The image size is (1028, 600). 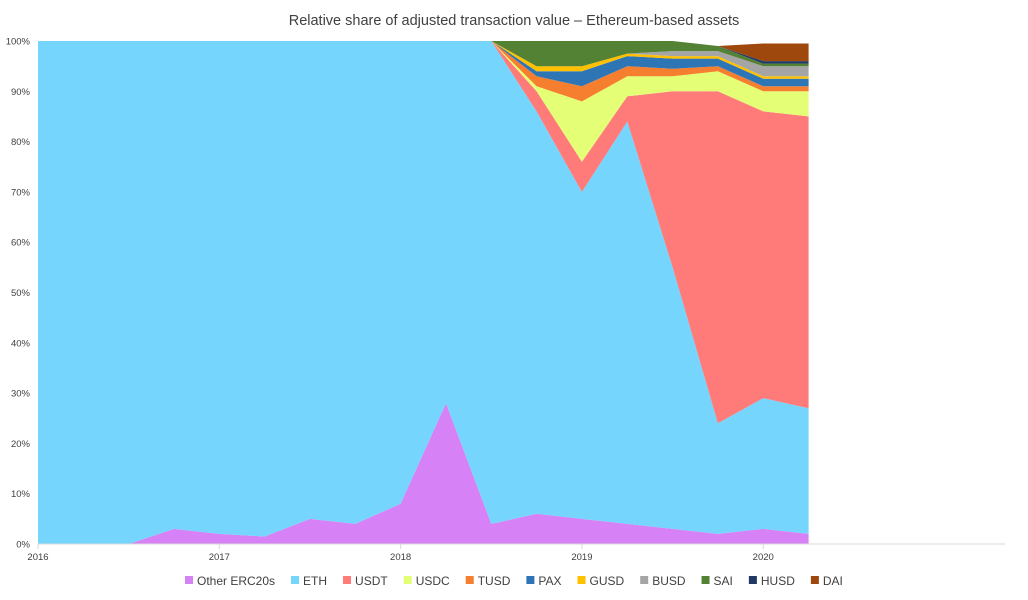 I want to click on legend-label: USDT, so click(x=371, y=581).